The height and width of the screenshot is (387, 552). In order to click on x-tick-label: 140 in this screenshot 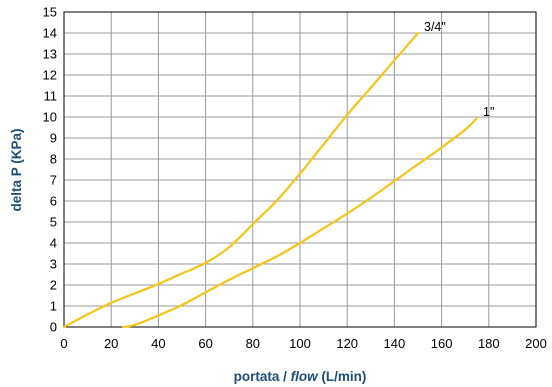, I will do `click(395, 343)`.